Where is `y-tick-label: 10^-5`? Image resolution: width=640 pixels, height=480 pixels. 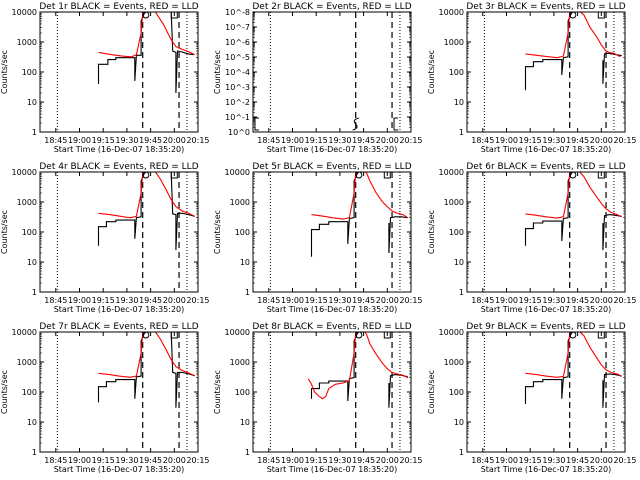
y-tick-label: 10^-5 is located at coordinates (237, 57).